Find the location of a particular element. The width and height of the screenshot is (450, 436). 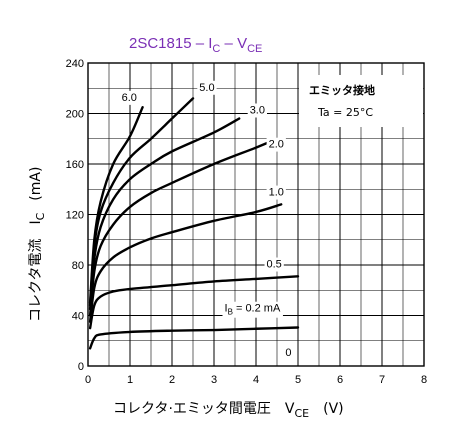

x-tick-label: 3 is located at coordinates (214, 380).